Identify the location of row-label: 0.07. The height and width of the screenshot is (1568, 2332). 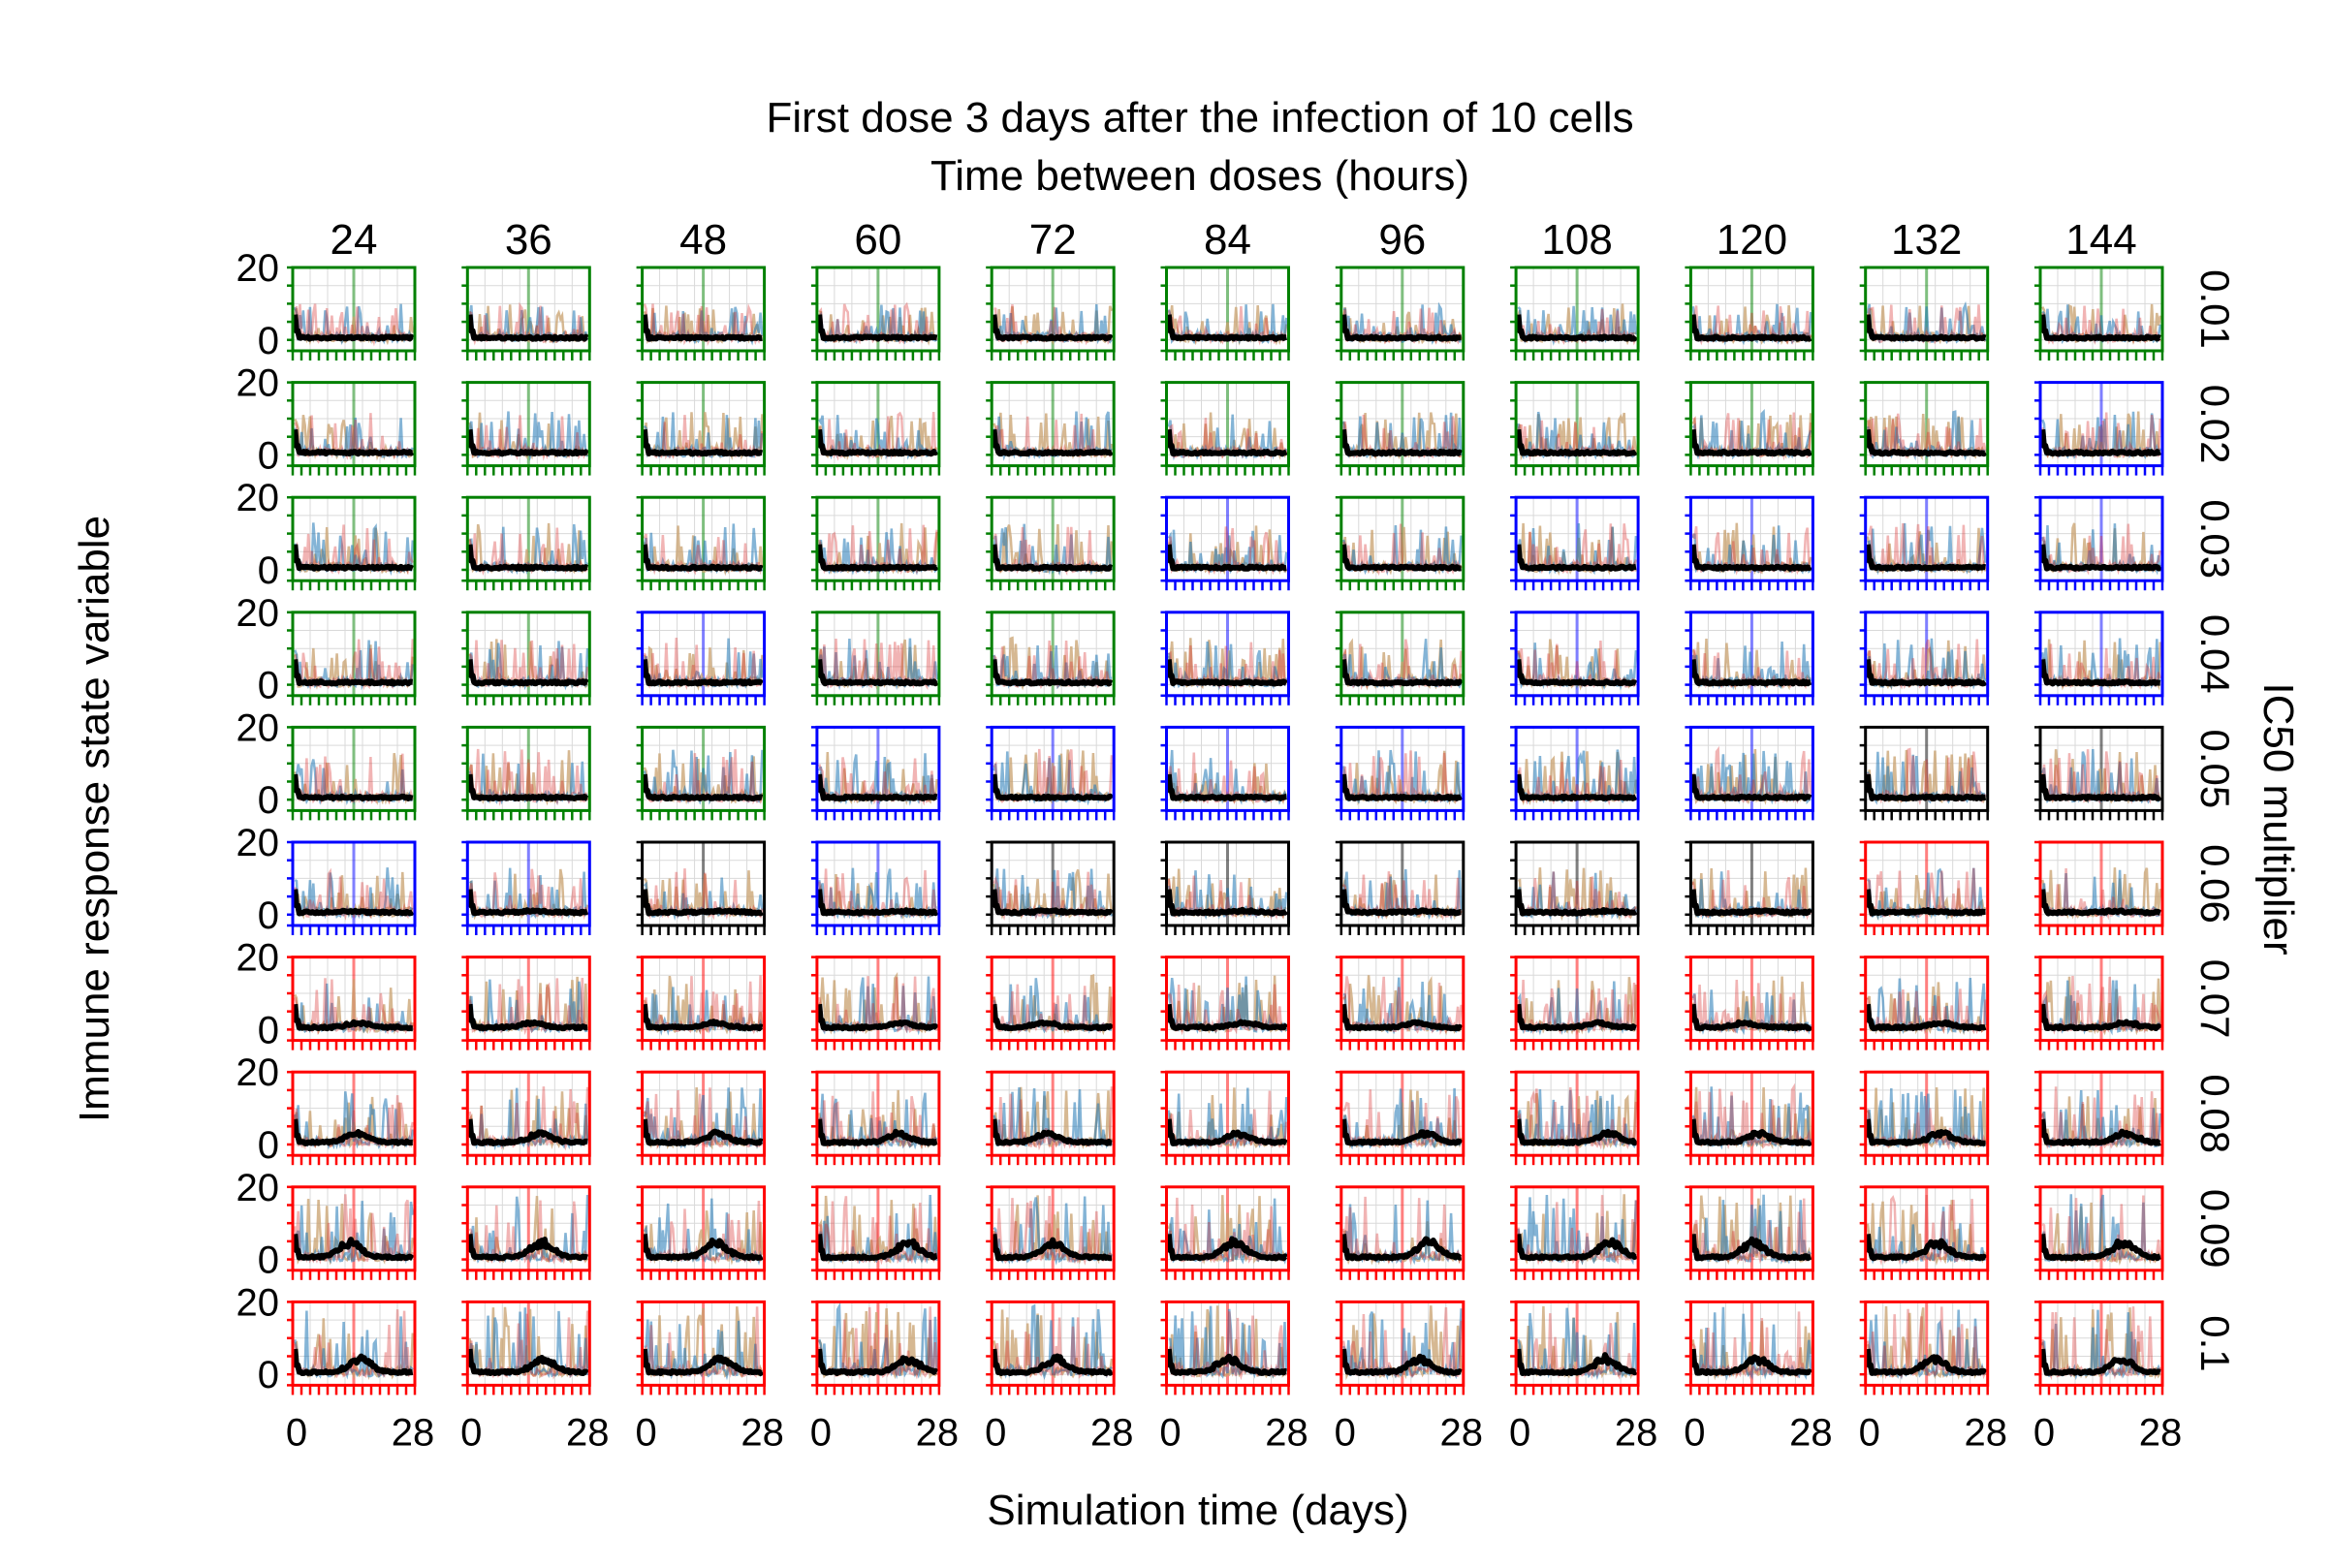
(2215, 999).